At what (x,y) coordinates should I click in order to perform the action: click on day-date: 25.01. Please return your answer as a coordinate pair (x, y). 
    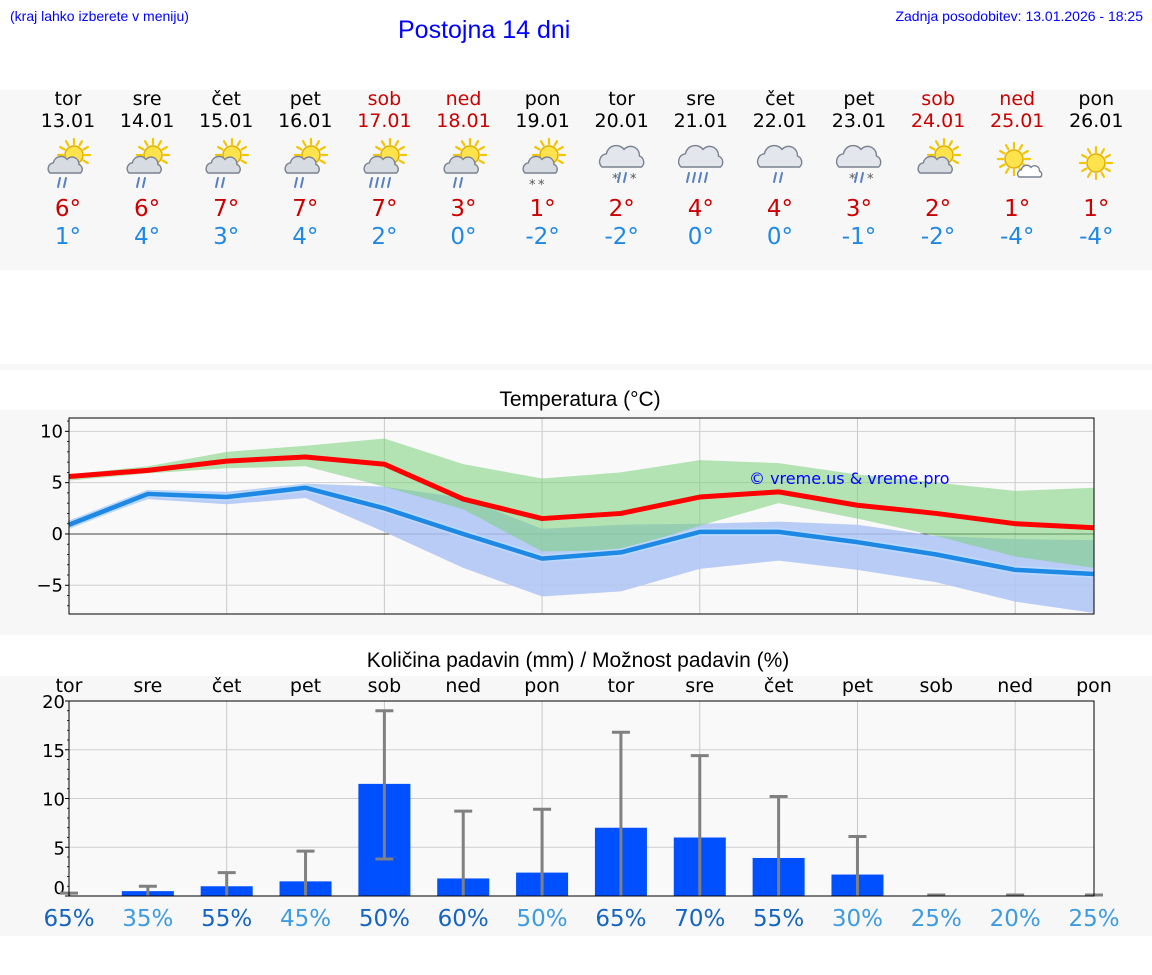
    Looking at the image, I should click on (1017, 121).